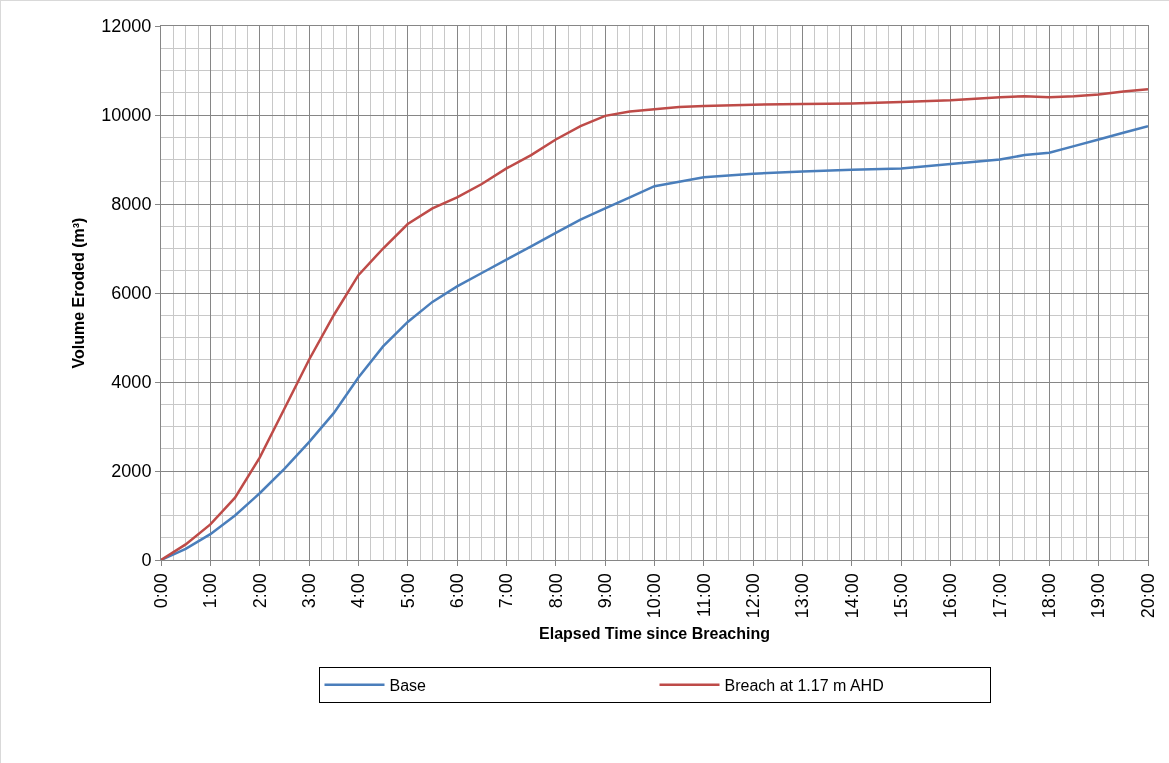 The image size is (1169, 763). Describe the element at coordinates (146, 560) in the screenshot. I see `y-tick-label: 0` at that location.